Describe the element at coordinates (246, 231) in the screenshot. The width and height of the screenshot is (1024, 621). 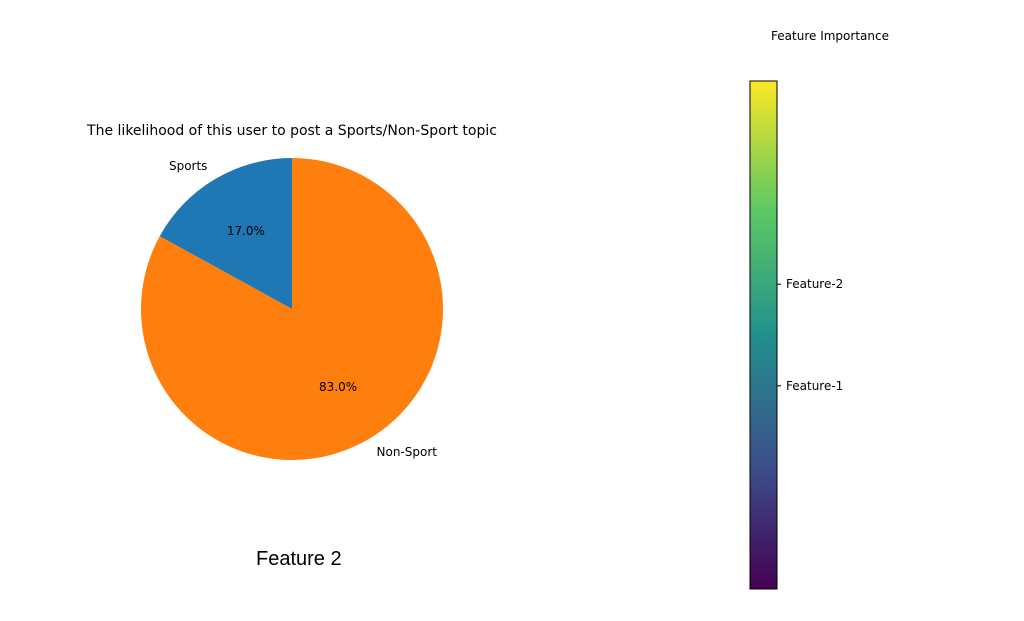
I see `pie-percent-label: 17.0%` at that location.